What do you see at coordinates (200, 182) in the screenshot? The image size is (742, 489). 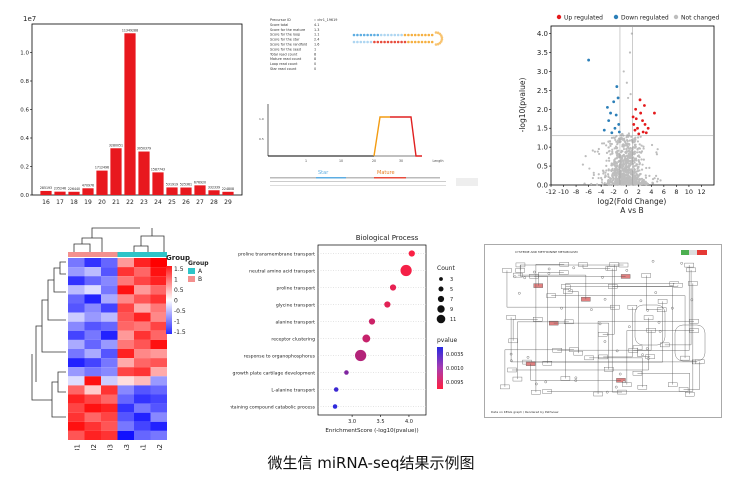 I see `bar-value-label: 676920` at bounding box center [200, 182].